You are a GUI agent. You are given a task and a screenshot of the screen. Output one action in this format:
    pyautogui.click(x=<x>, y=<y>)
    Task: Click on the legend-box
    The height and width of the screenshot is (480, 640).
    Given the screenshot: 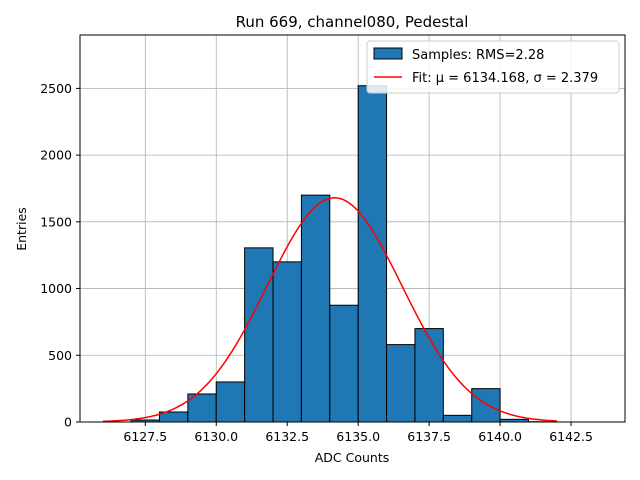 What is the action you would take?
    pyautogui.click(x=493, y=67)
    